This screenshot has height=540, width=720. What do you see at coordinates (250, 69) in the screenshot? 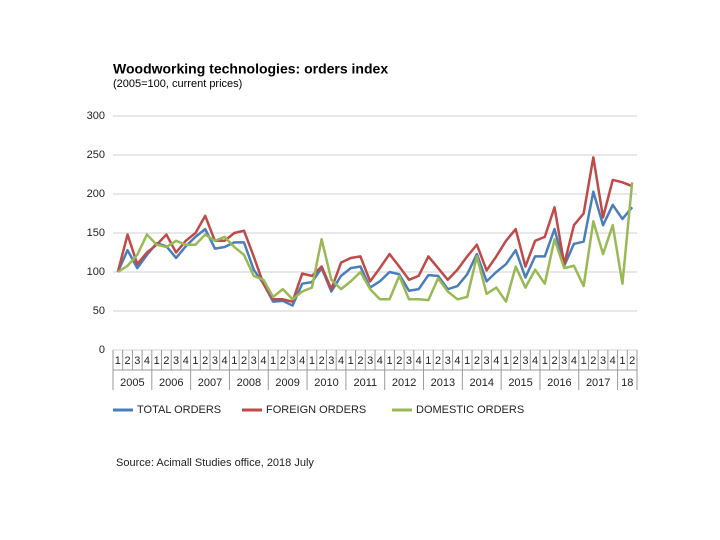
I see `chart-title: Woodworking technologies: orders index` at bounding box center [250, 69].